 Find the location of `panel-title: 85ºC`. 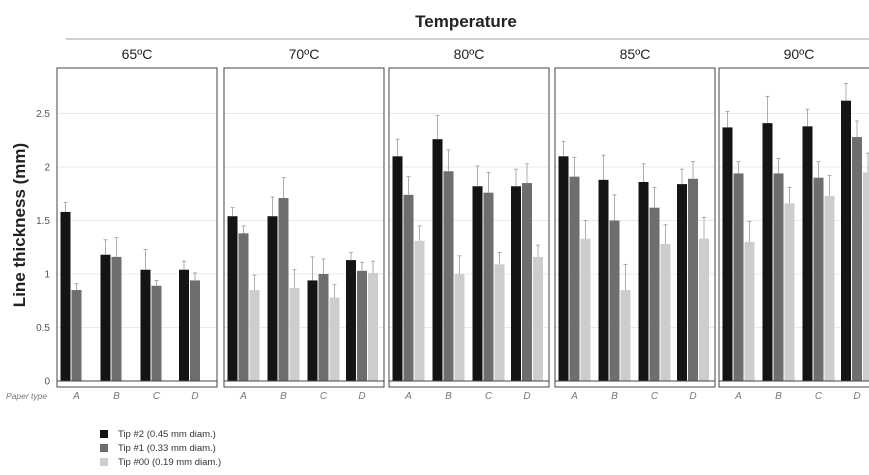

panel-title: 85ºC is located at coordinates (635, 54).